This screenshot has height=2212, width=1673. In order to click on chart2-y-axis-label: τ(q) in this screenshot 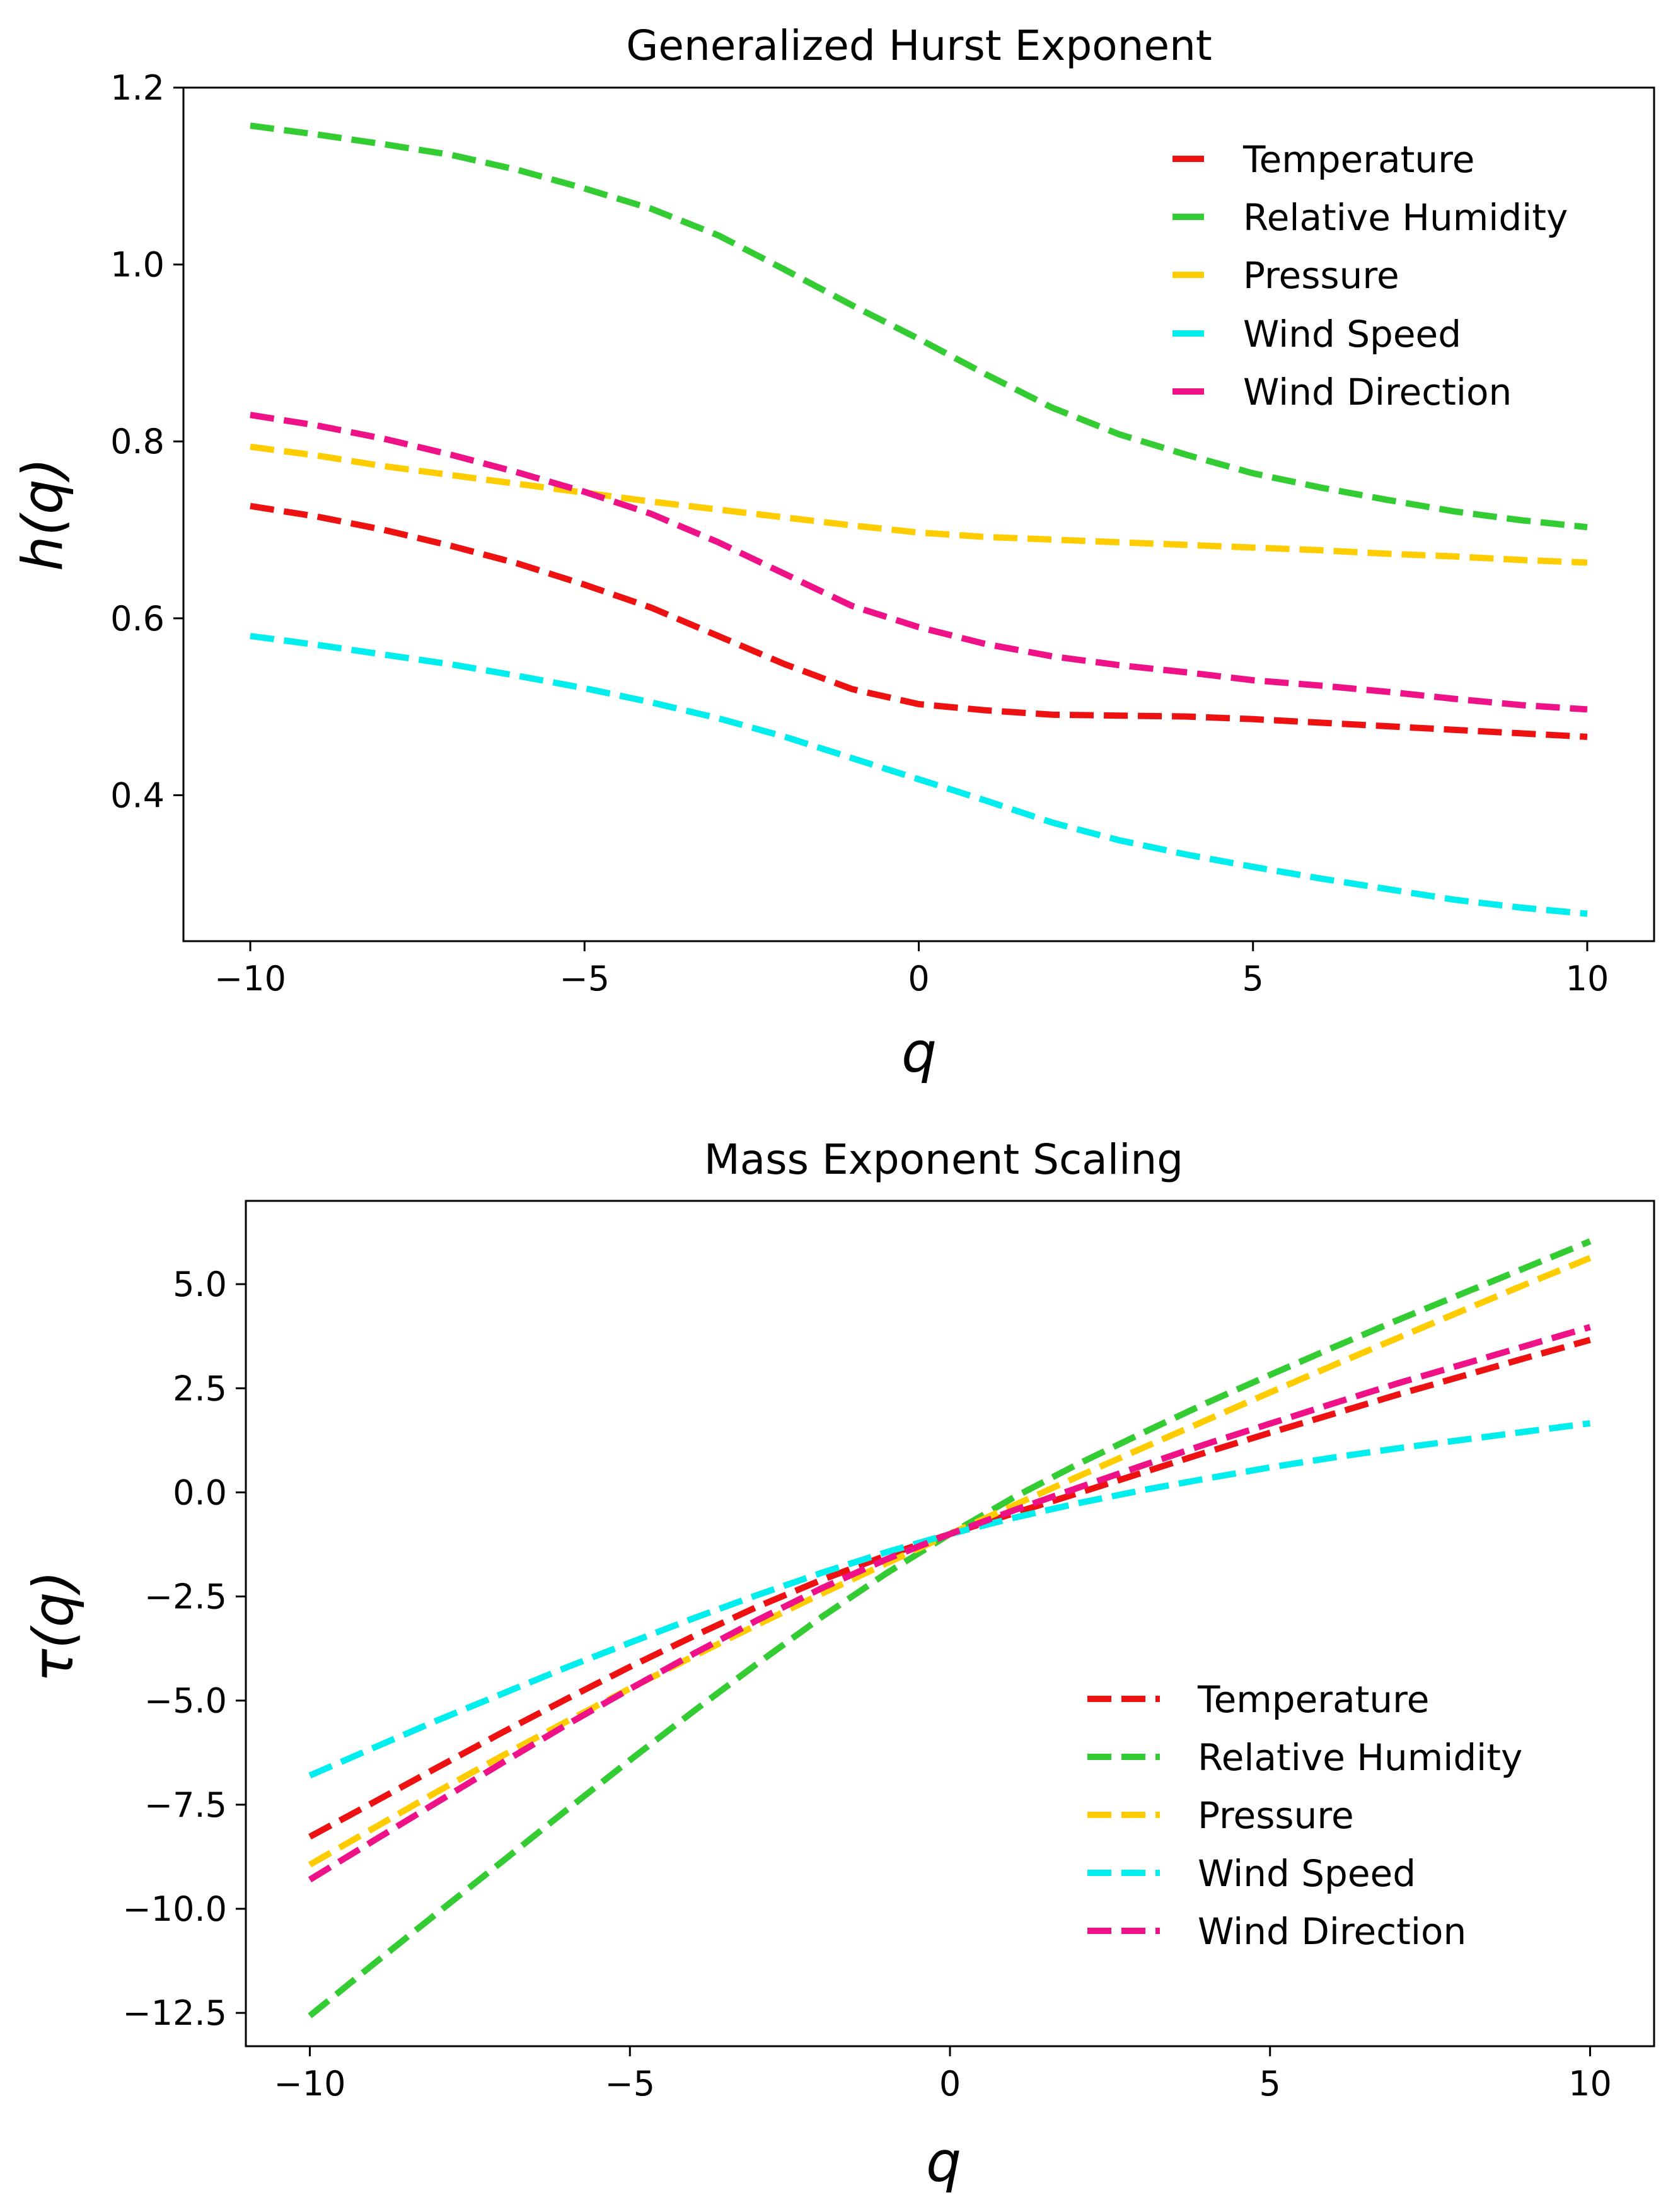, I will do `click(54, 1626)`.